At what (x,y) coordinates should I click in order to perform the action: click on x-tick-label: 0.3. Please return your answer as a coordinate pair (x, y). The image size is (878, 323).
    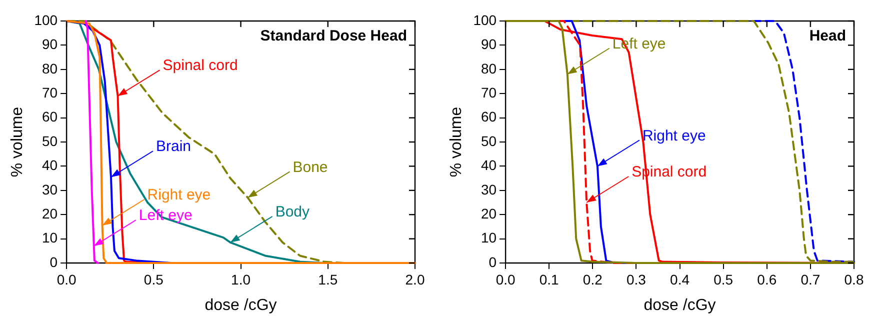
    Looking at the image, I should click on (636, 279).